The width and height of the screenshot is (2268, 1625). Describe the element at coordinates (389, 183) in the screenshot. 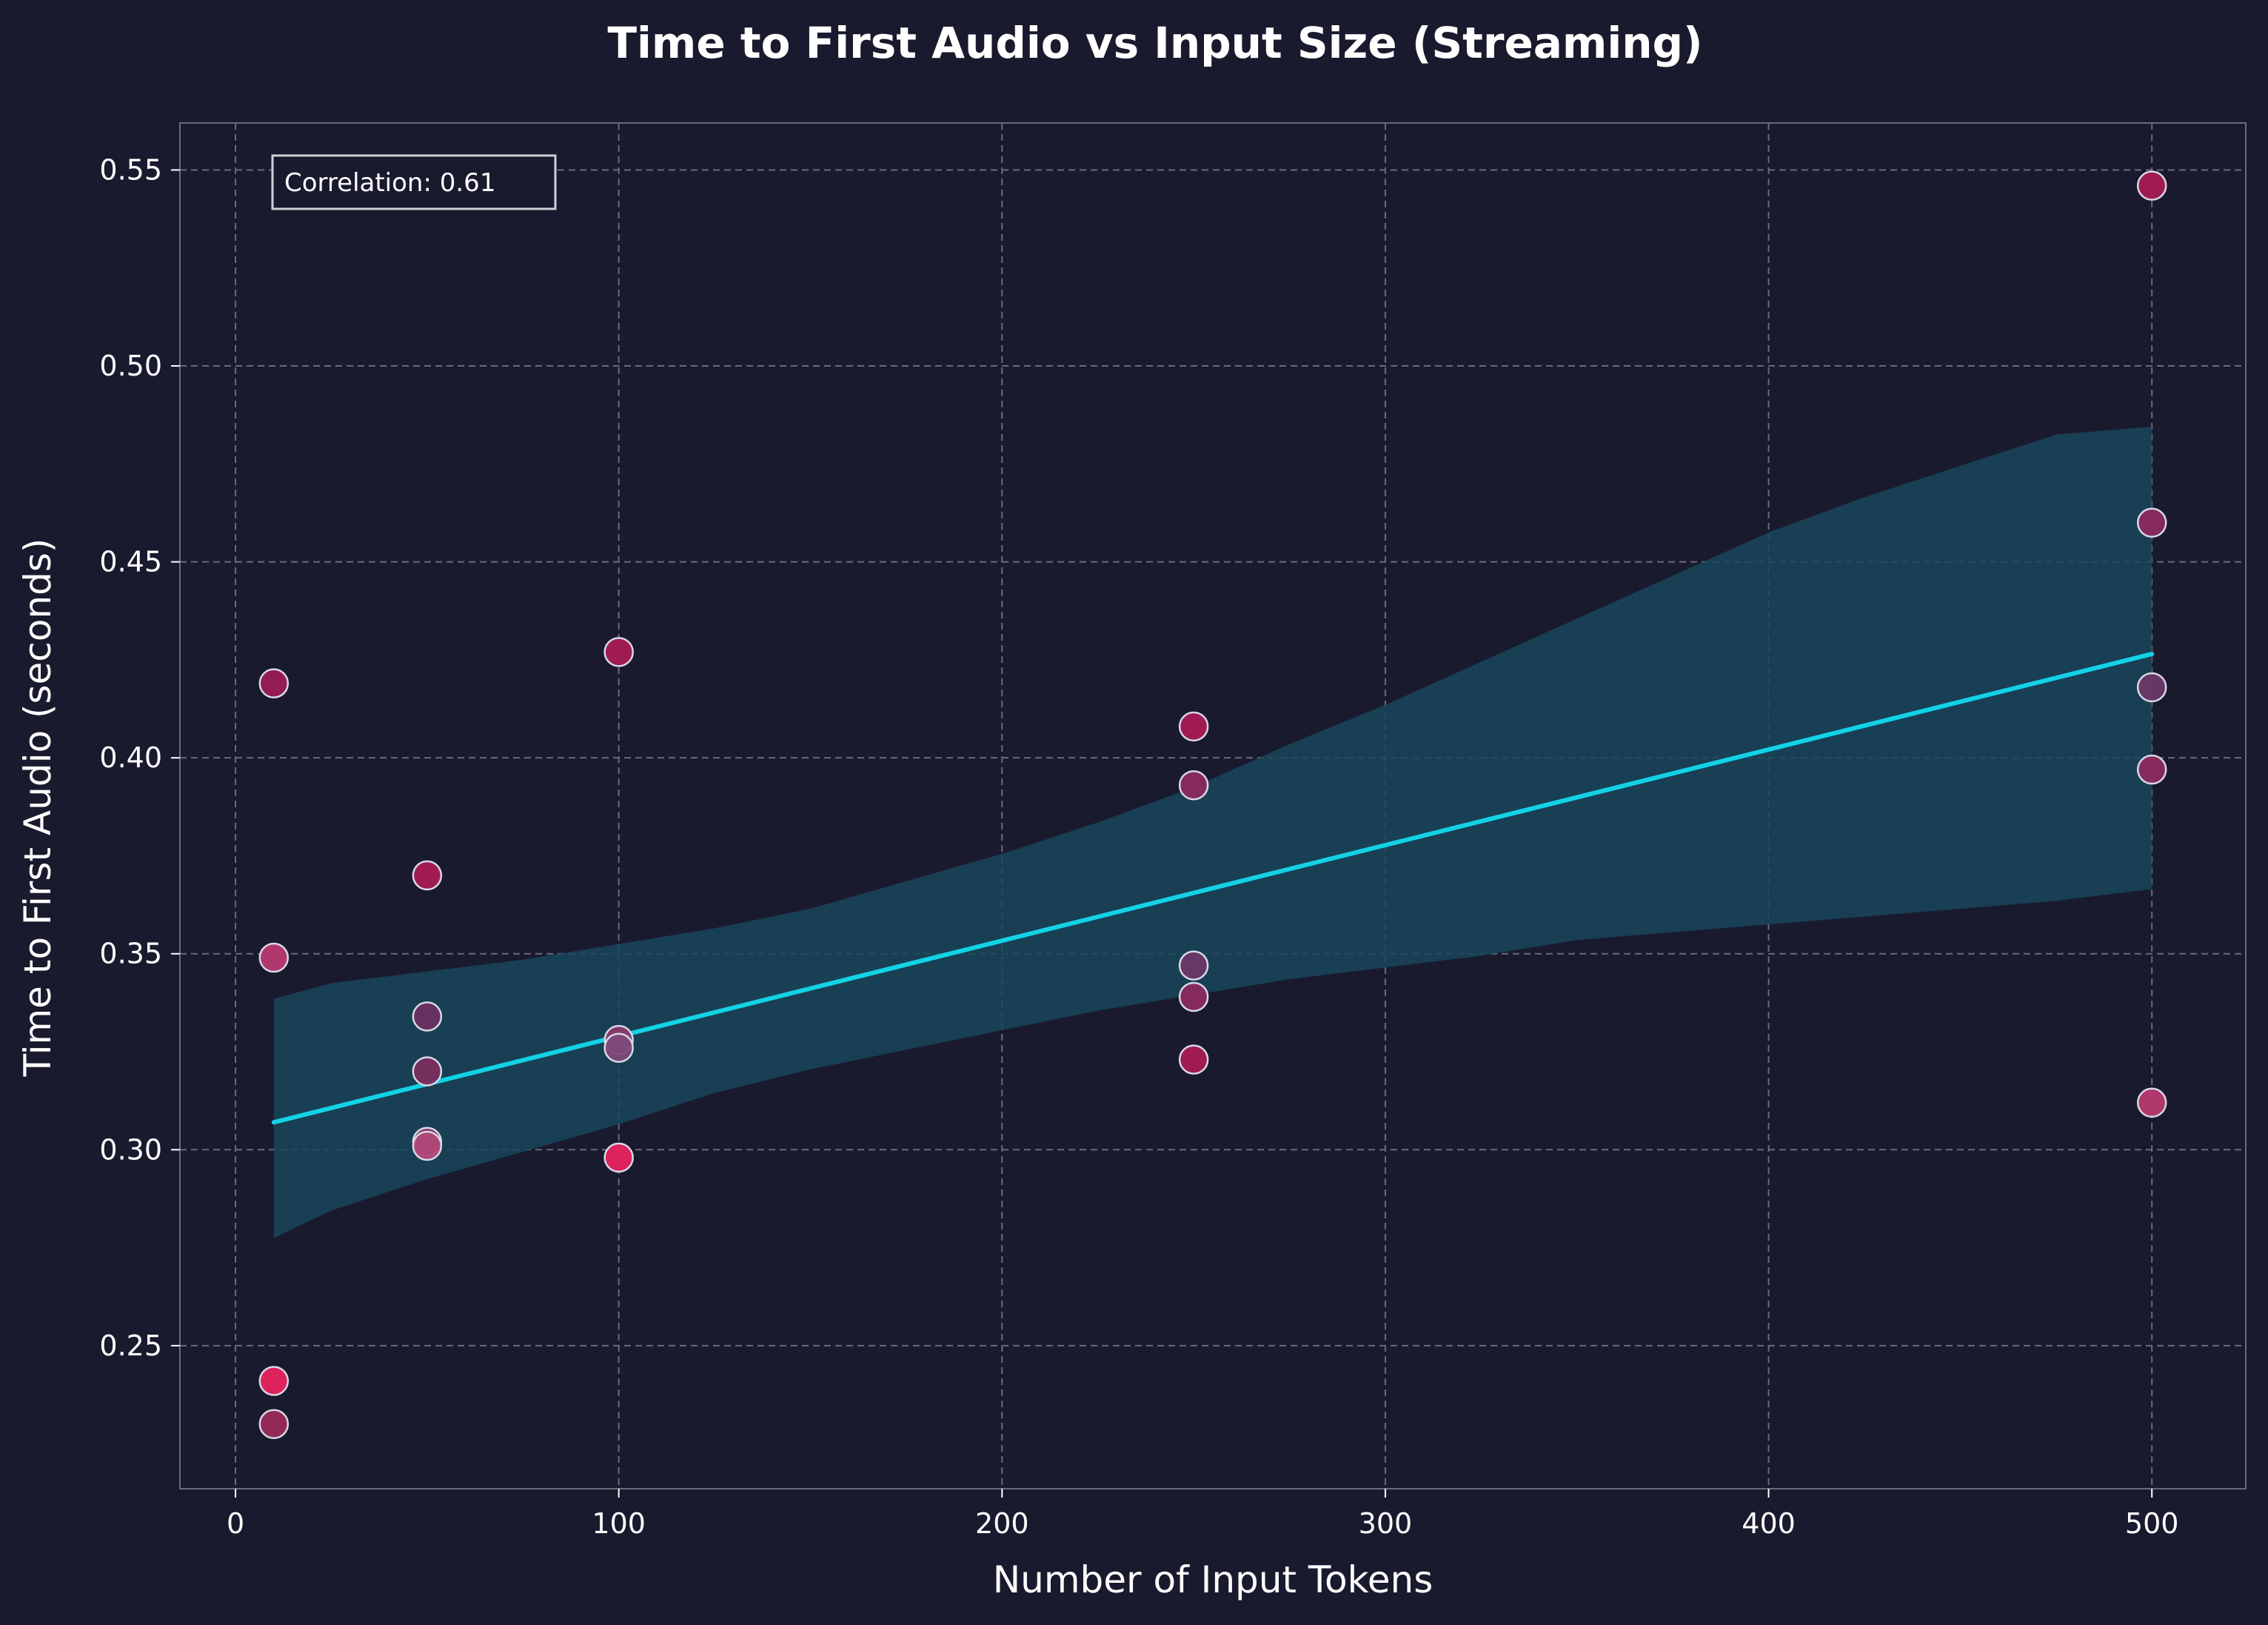

I see `correlation-text: Correlation: 0.61` at that location.